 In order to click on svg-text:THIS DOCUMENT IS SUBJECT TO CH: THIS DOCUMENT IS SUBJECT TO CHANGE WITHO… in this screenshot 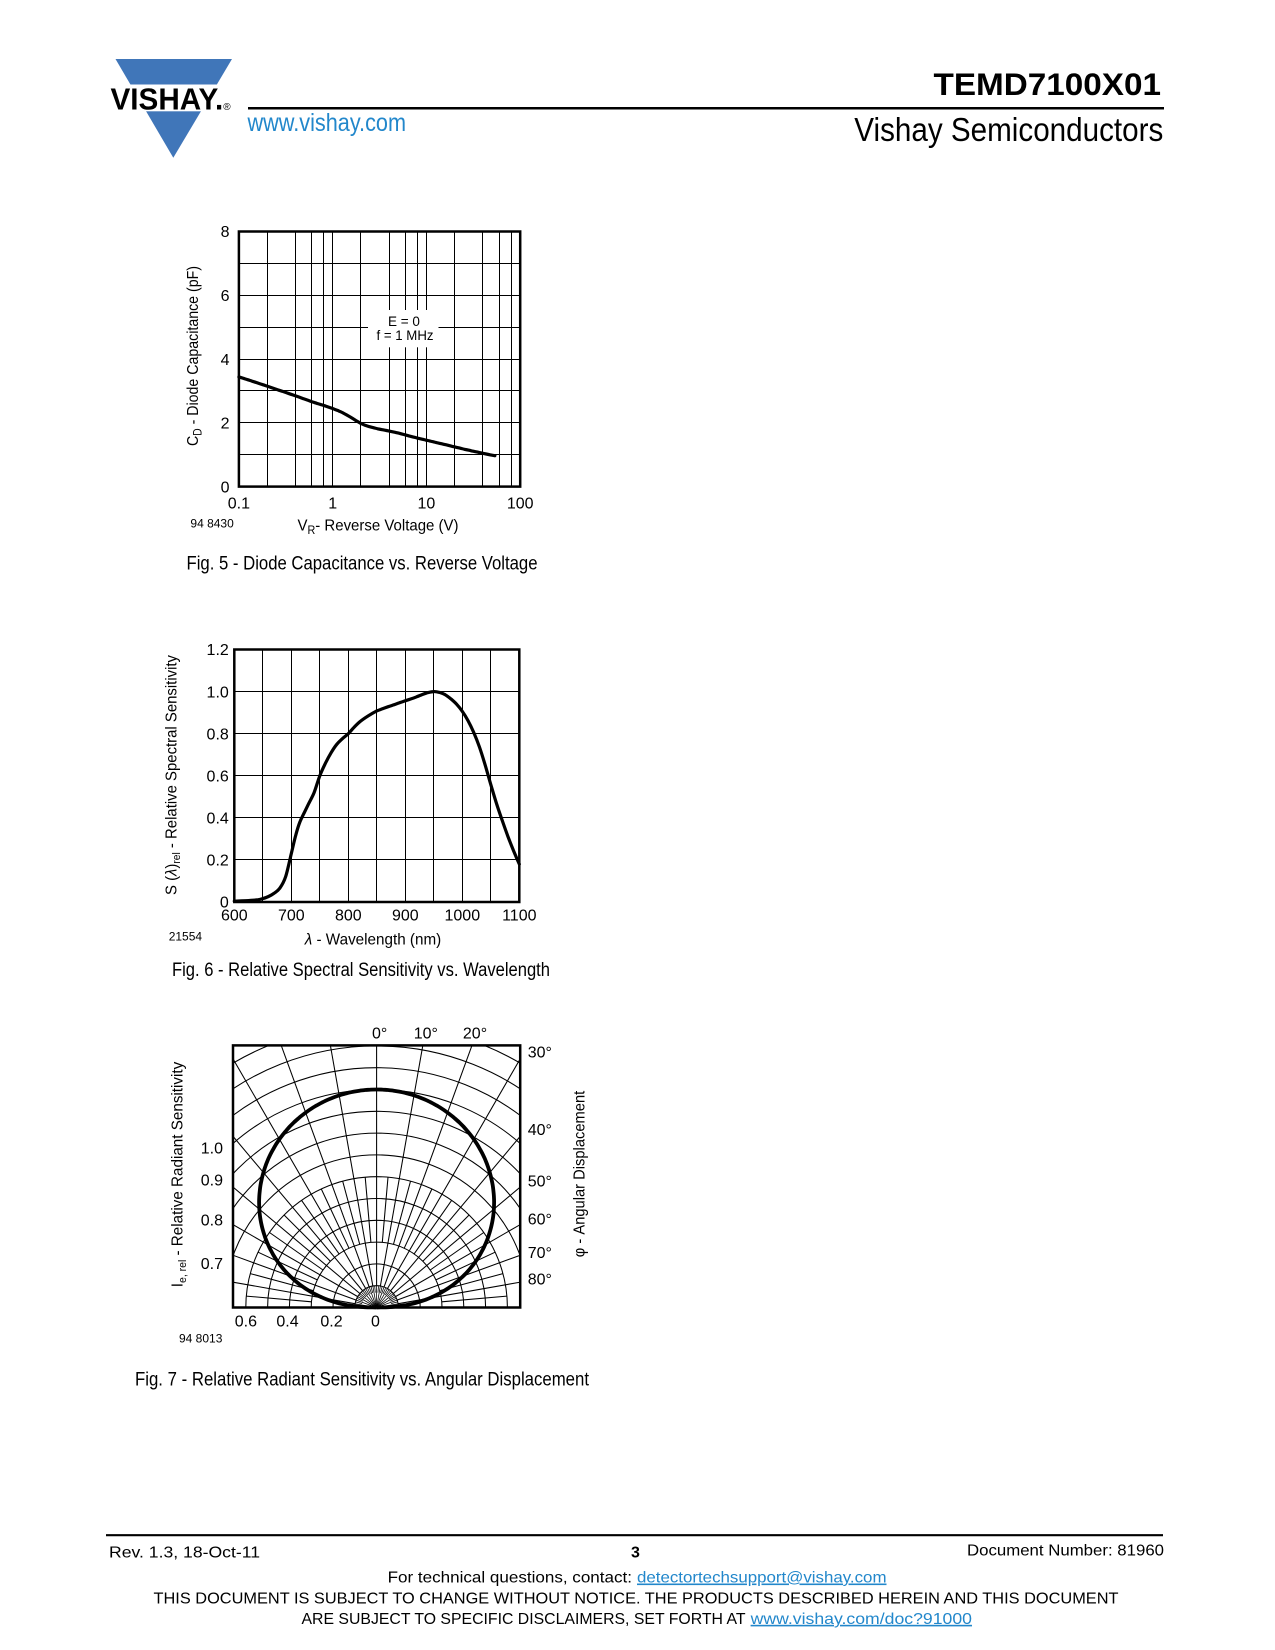, I will do `click(636, 1599)`.